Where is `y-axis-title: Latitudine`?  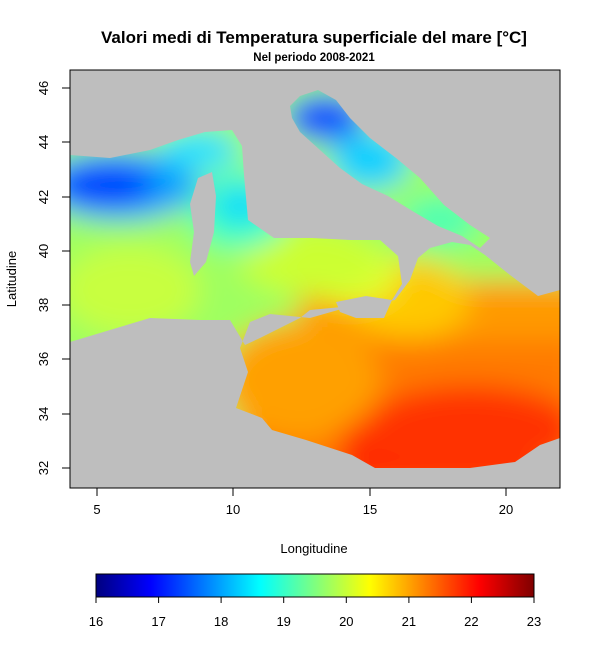 y-axis-title: Latitudine is located at coordinates (11, 279).